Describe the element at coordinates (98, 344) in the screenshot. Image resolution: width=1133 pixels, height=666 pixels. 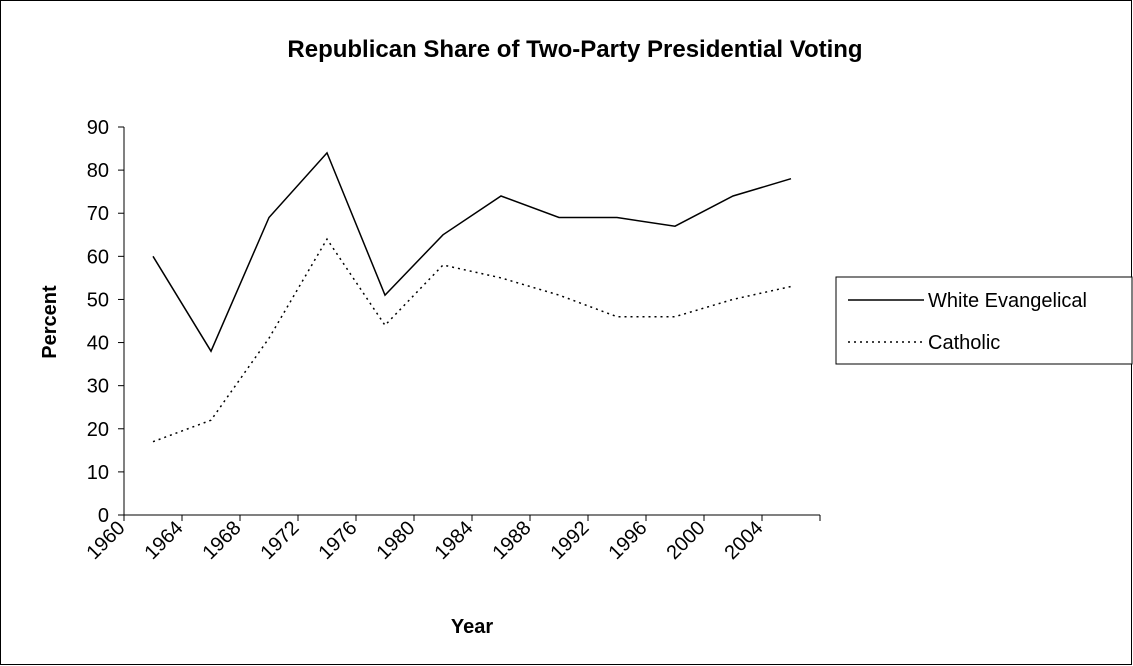
I see `y-tick-label: 40` at that location.